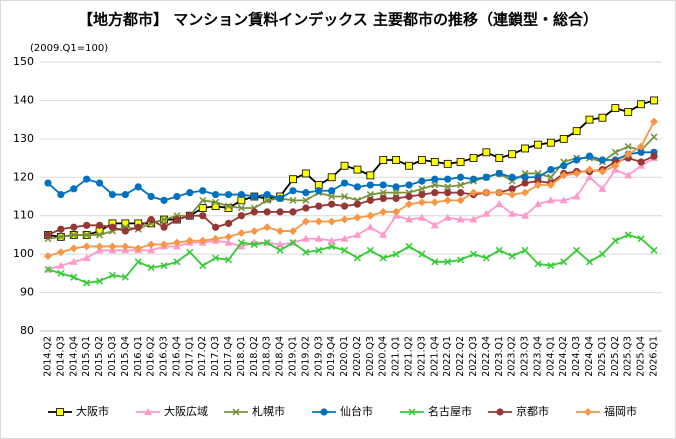 The image size is (676, 439). Describe the element at coordinates (186, 411) in the screenshot. I see `legend-label: 大阪広域` at that location.